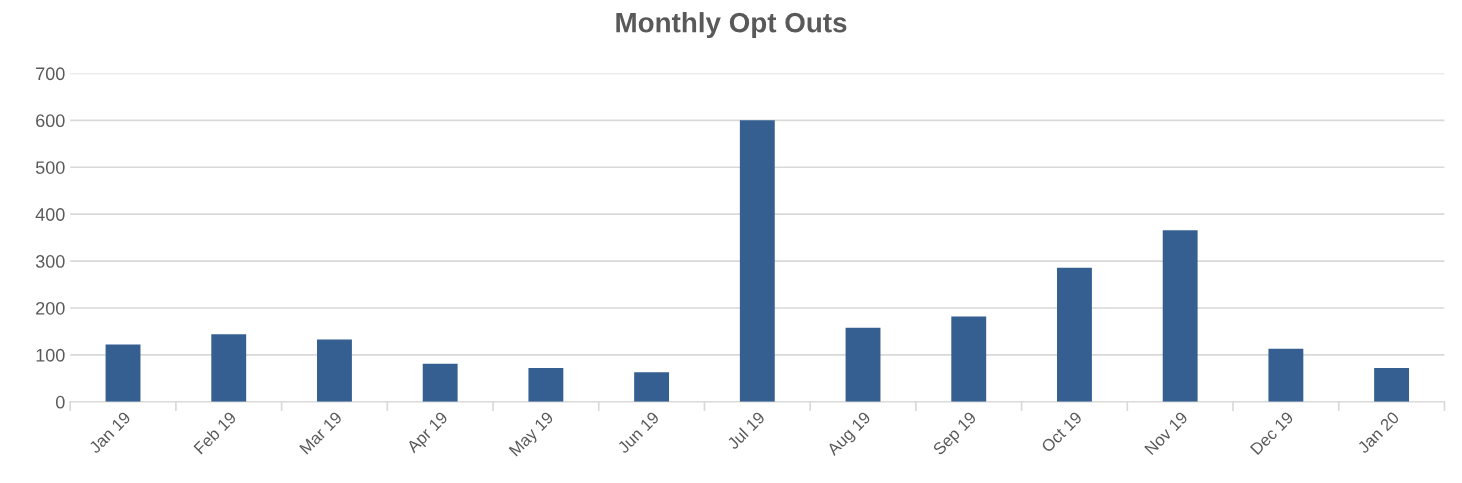  What do you see at coordinates (215, 432) in the screenshot?
I see `x-tick-label: Feb 19` at bounding box center [215, 432].